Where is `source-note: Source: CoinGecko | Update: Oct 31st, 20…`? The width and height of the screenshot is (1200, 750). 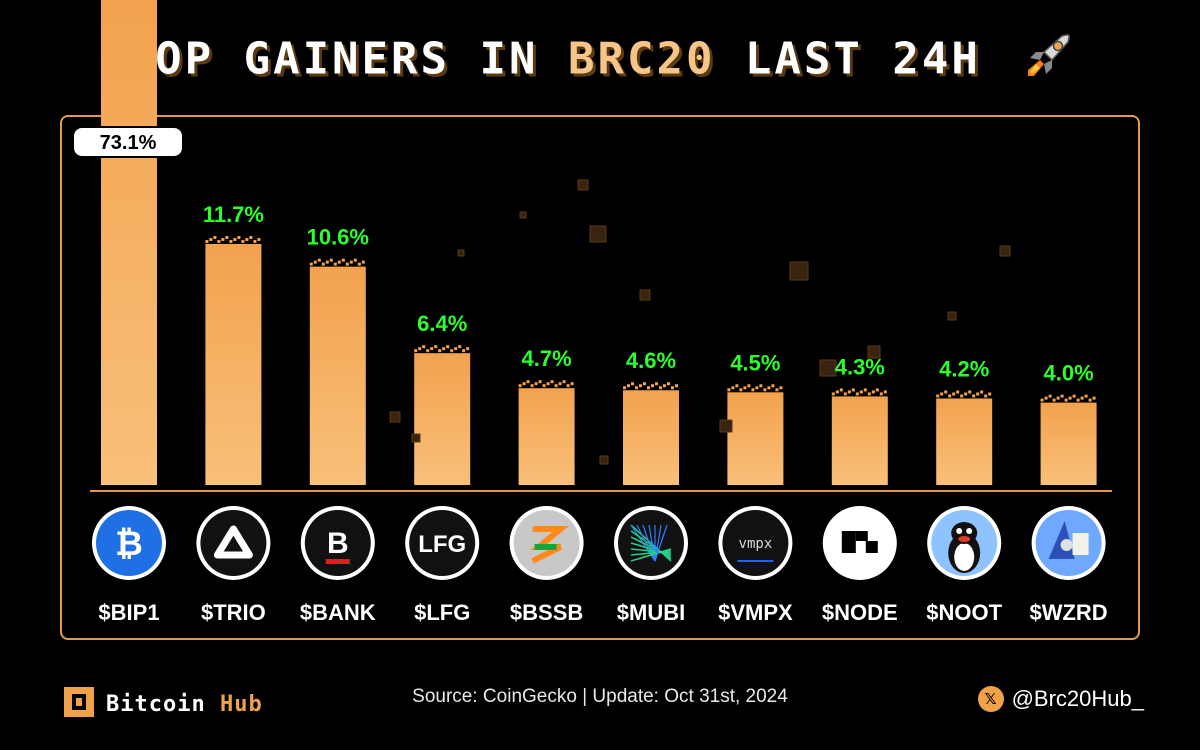 source-note: Source: CoinGecko | Update: Oct 31st, 20… is located at coordinates (600, 696).